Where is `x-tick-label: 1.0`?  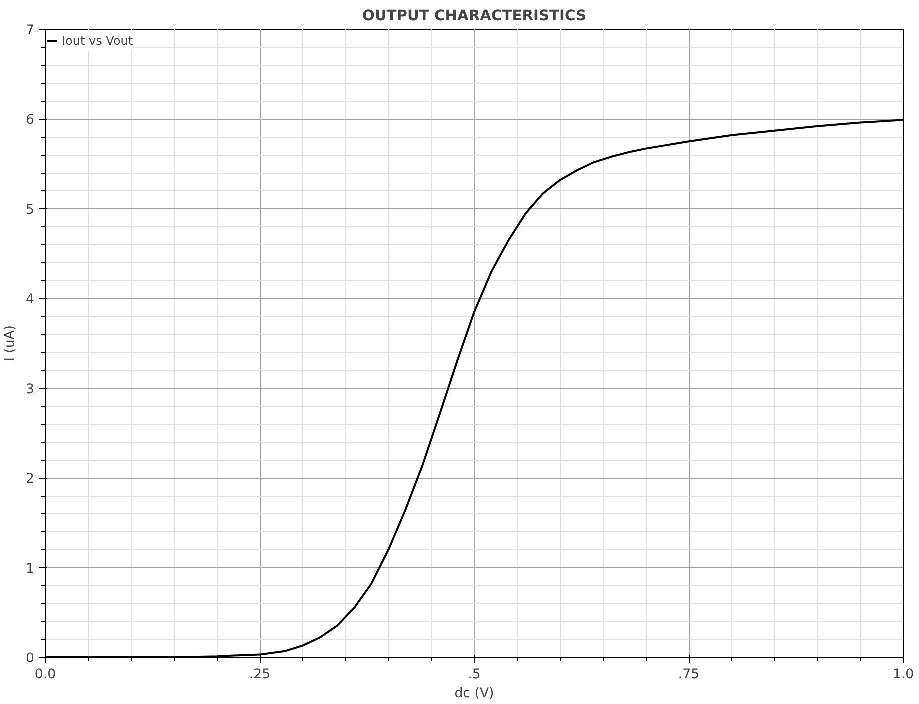 x-tick-label: 1.0 is located at coordinates (903, 675).